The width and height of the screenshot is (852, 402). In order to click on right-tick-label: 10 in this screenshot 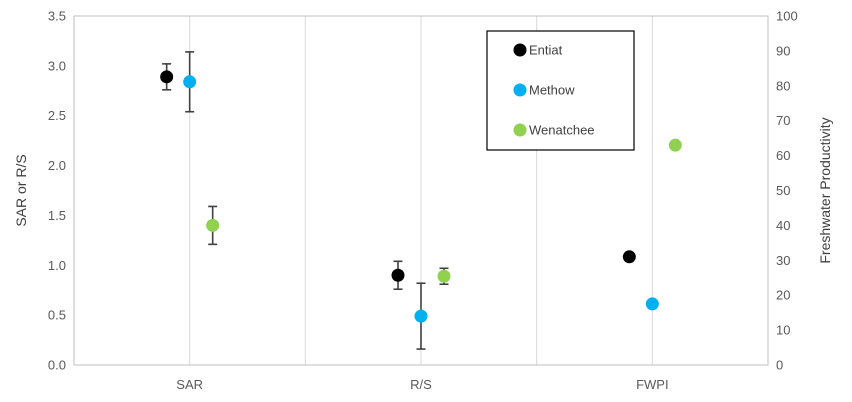, I will do `click(783, 330)`.